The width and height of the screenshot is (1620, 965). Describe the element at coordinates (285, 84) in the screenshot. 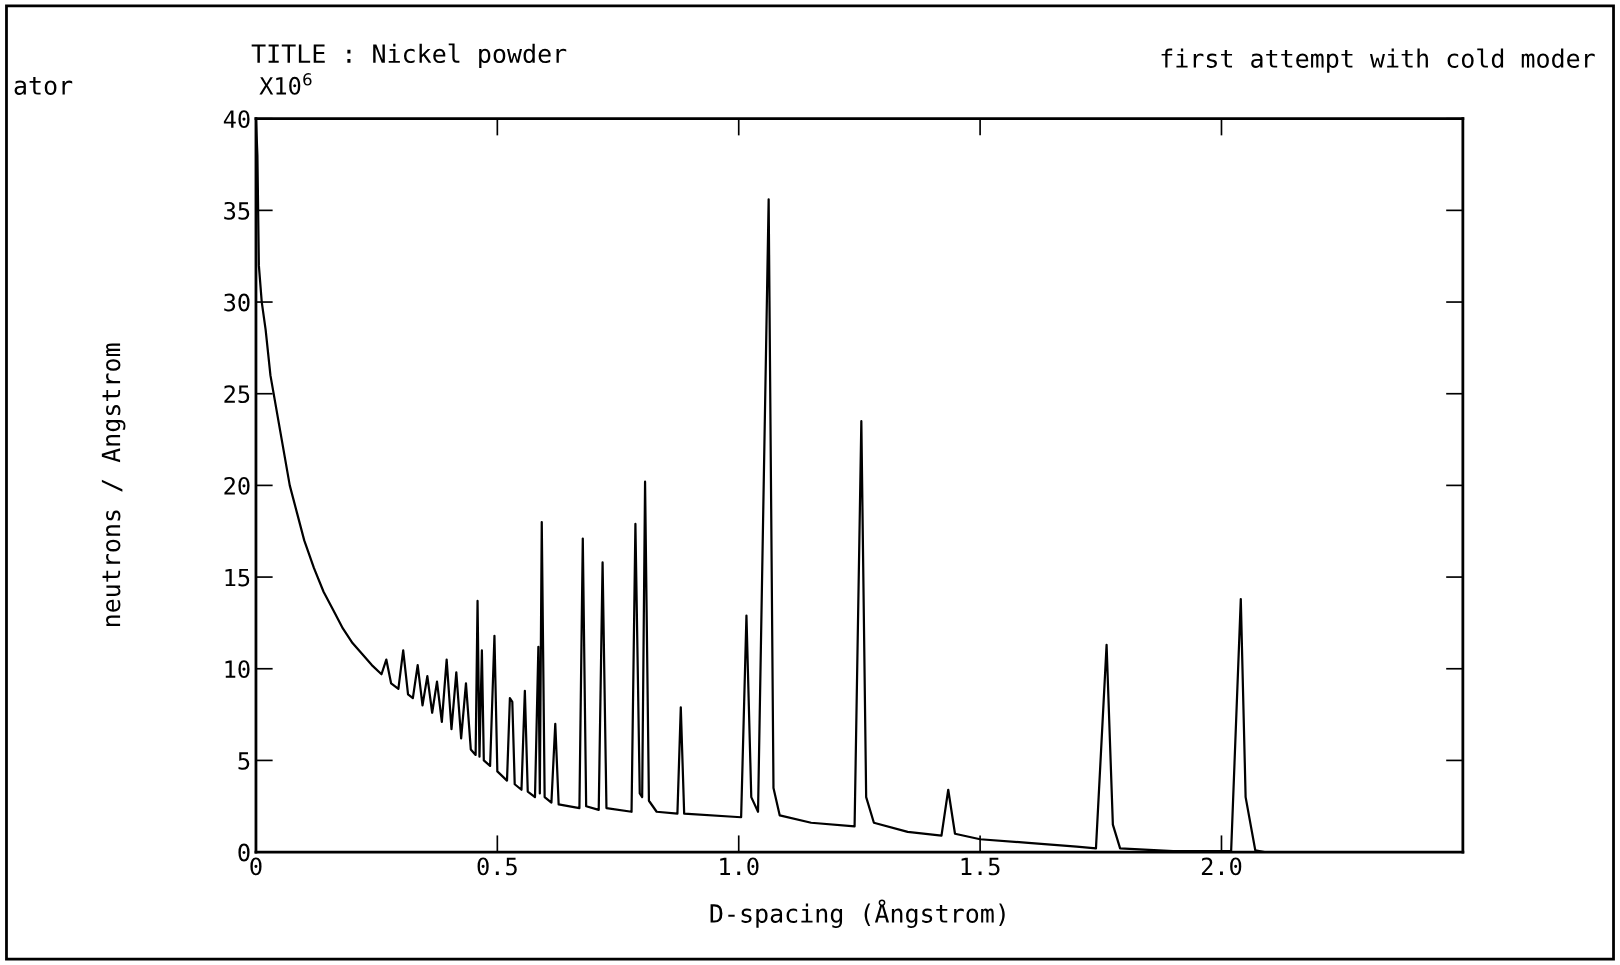

I see `chart-subtitle: X10$^{6}$` at that location.